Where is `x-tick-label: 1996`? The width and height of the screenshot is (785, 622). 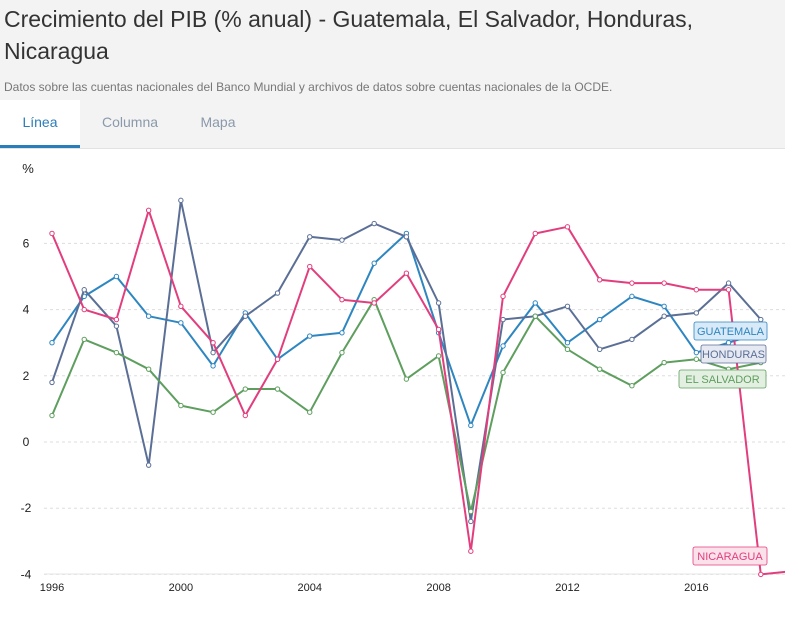 x-tick-label: 1996 is located at coordinates (52, 588).